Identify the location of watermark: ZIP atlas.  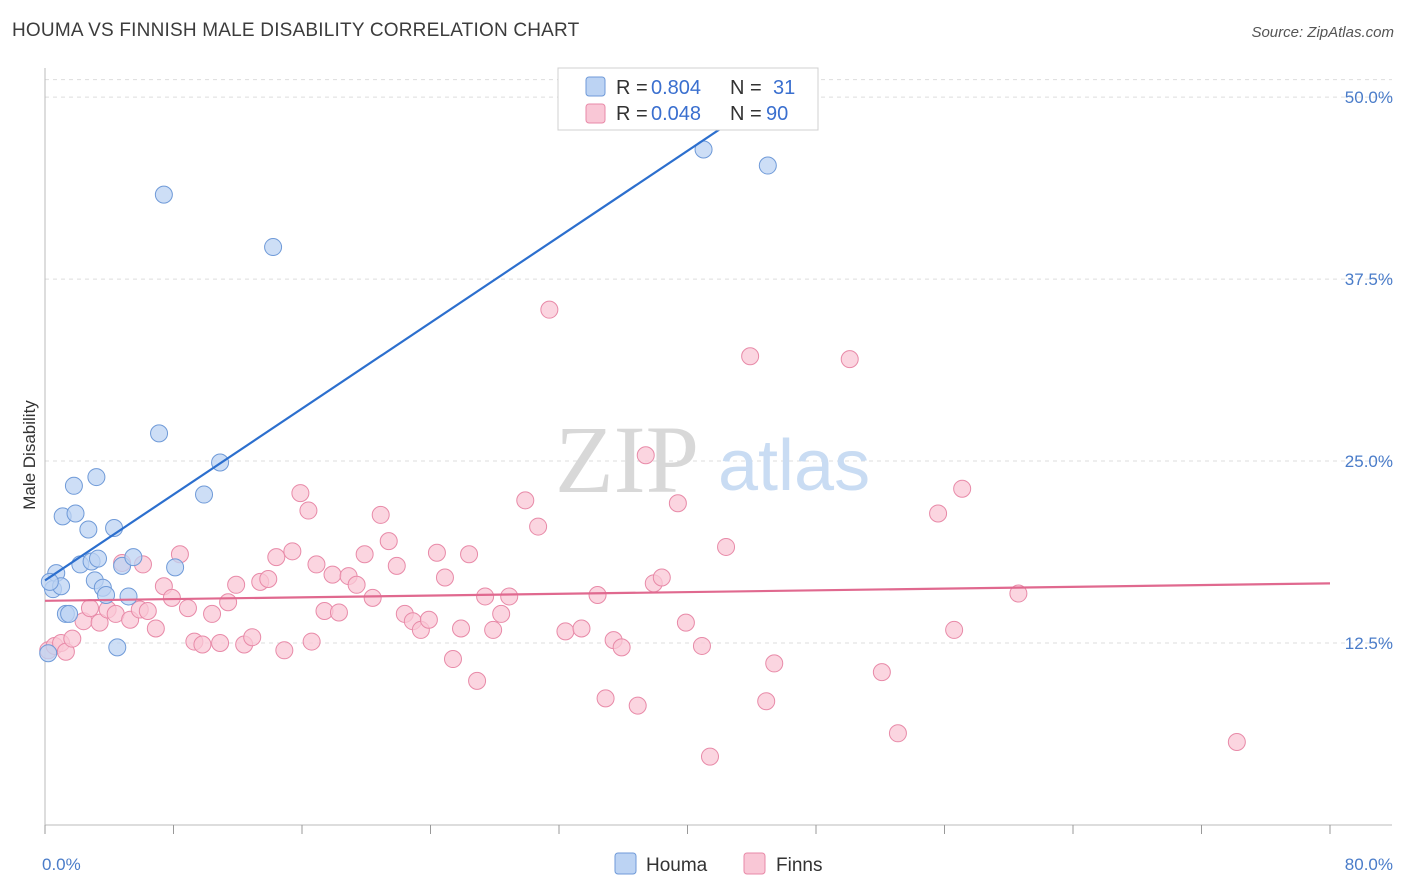
(712, 459).